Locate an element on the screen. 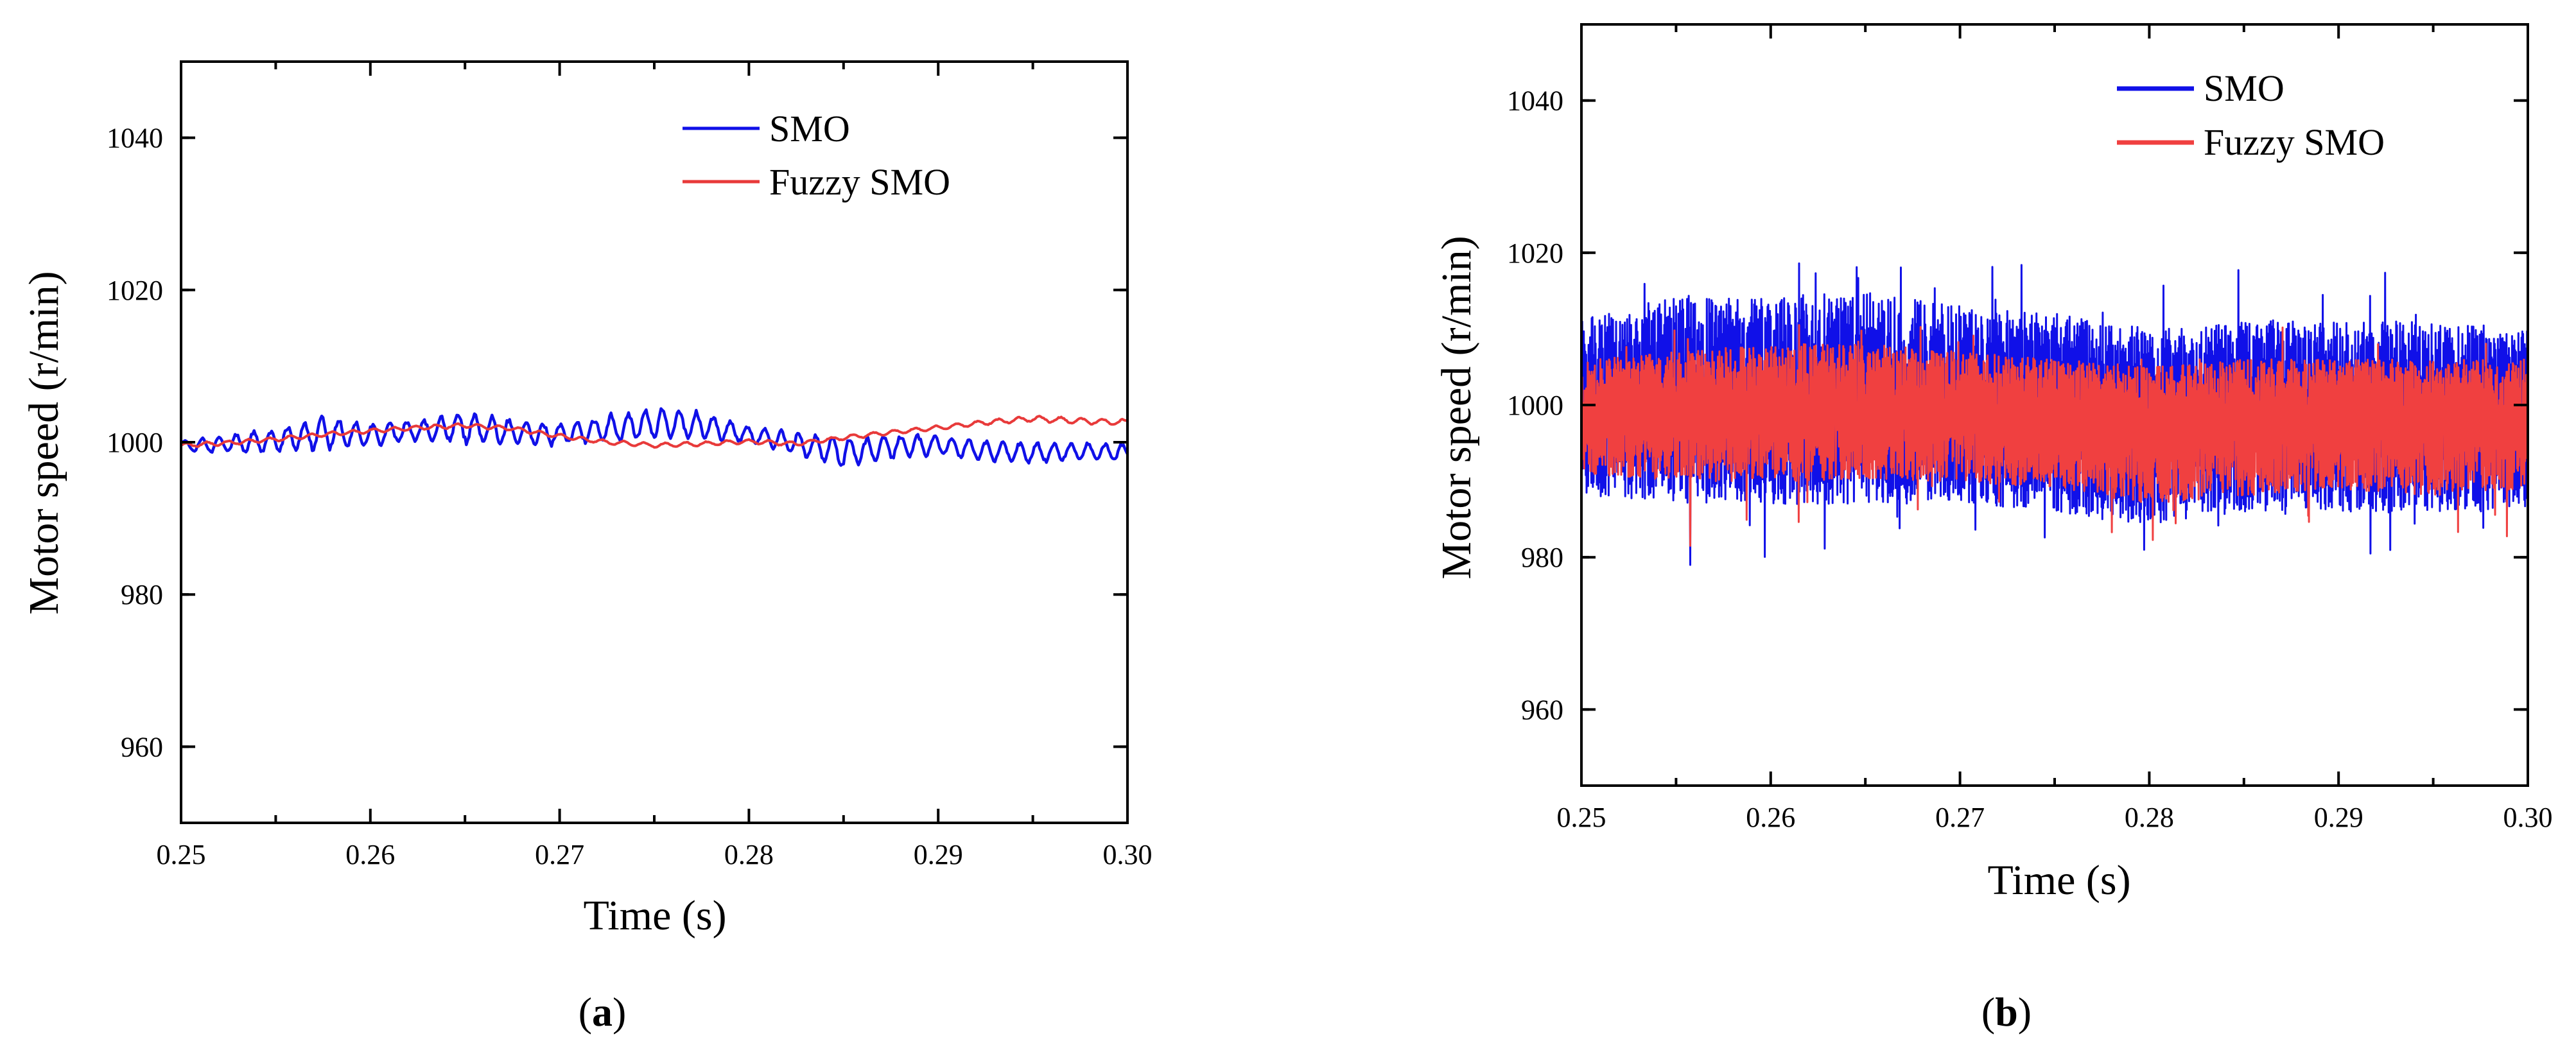 The height and width of the screenshot is (1043, 2576). legend-a: SMO Fuzzy SMO is located at coordinates (816, 155).